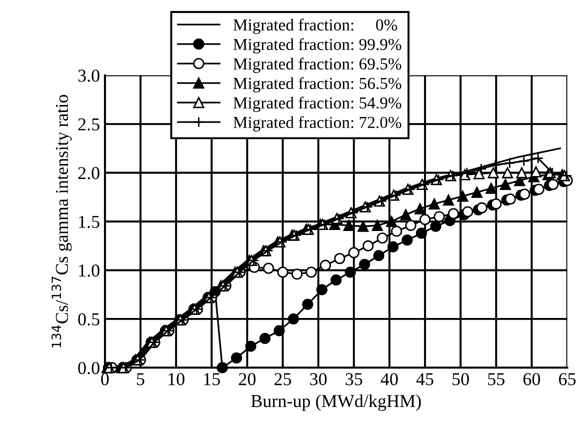 Image resolution: width=583 pixels, height=443 pixels. I want to click on x-tick-label: 35, so click(354, 379).